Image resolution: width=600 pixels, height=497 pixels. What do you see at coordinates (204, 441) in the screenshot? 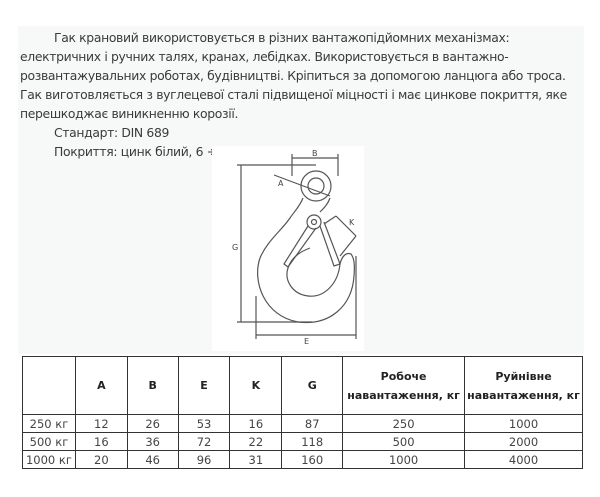
I see `table-cell: 72` at bounding box center [204, 441].